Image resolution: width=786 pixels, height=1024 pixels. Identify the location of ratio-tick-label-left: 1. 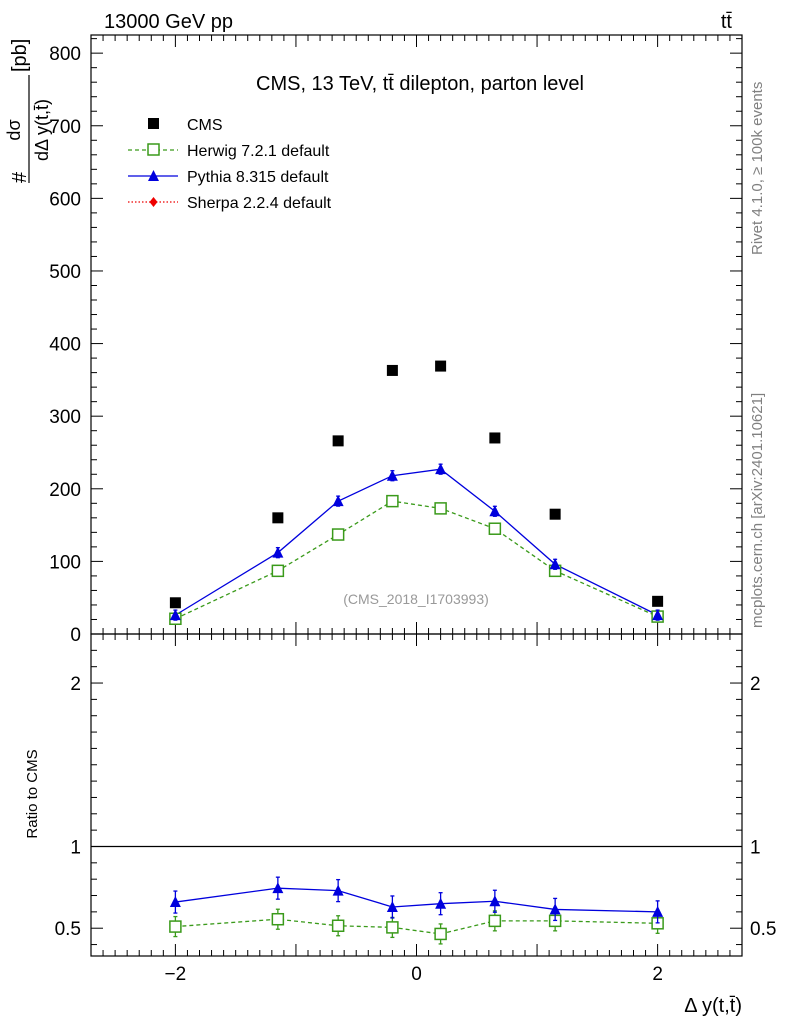
(75, 847).